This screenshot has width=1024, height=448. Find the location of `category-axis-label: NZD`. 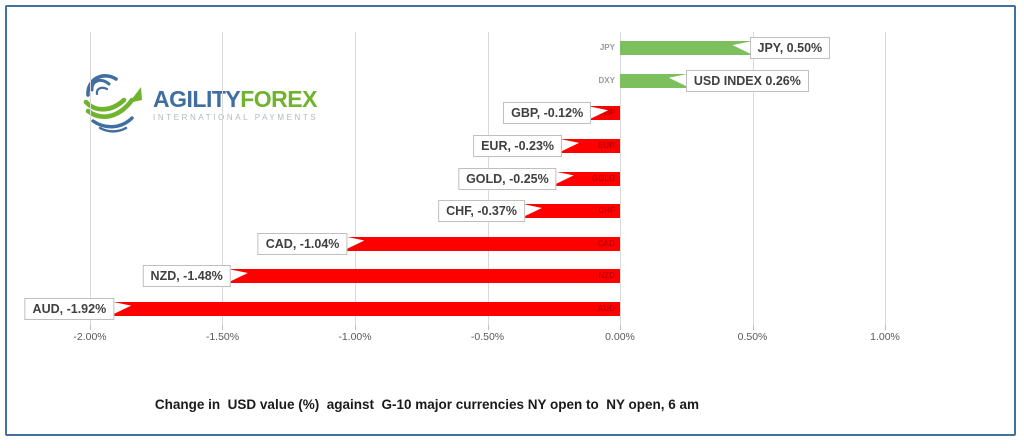

category-axis-label: NZD is located at coordinates (606, 276).